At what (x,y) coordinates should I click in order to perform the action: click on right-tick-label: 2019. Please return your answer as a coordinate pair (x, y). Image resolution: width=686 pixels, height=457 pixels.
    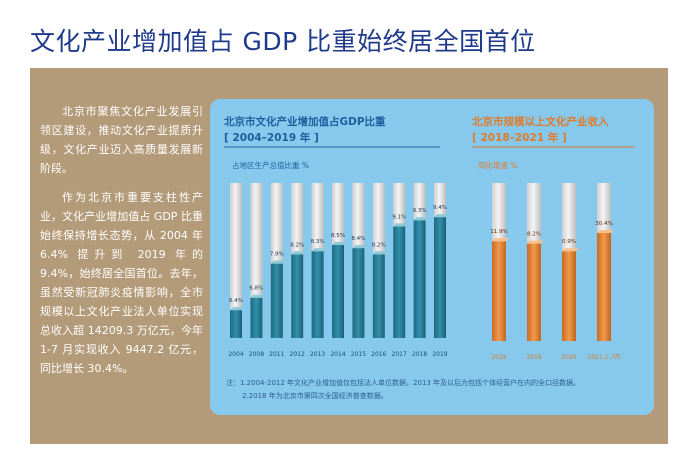
    Looking at the image, I should click on (533, 357).